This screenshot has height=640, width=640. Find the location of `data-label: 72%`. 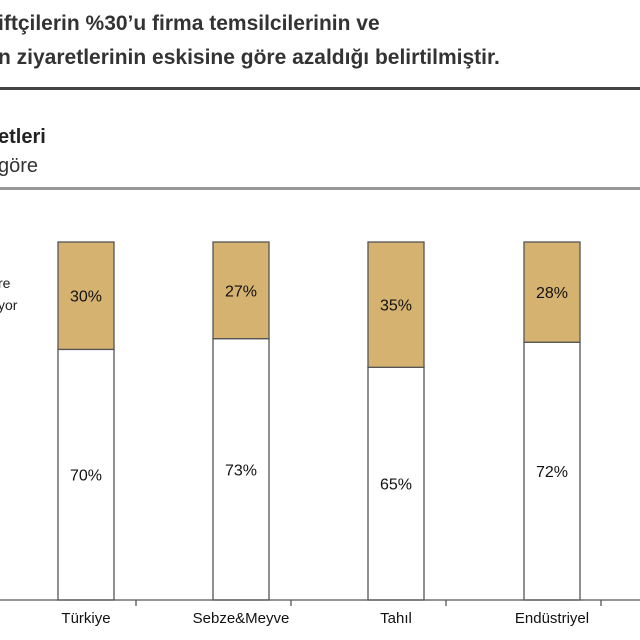

data-label: 72% is located at coordinates (552, 472).